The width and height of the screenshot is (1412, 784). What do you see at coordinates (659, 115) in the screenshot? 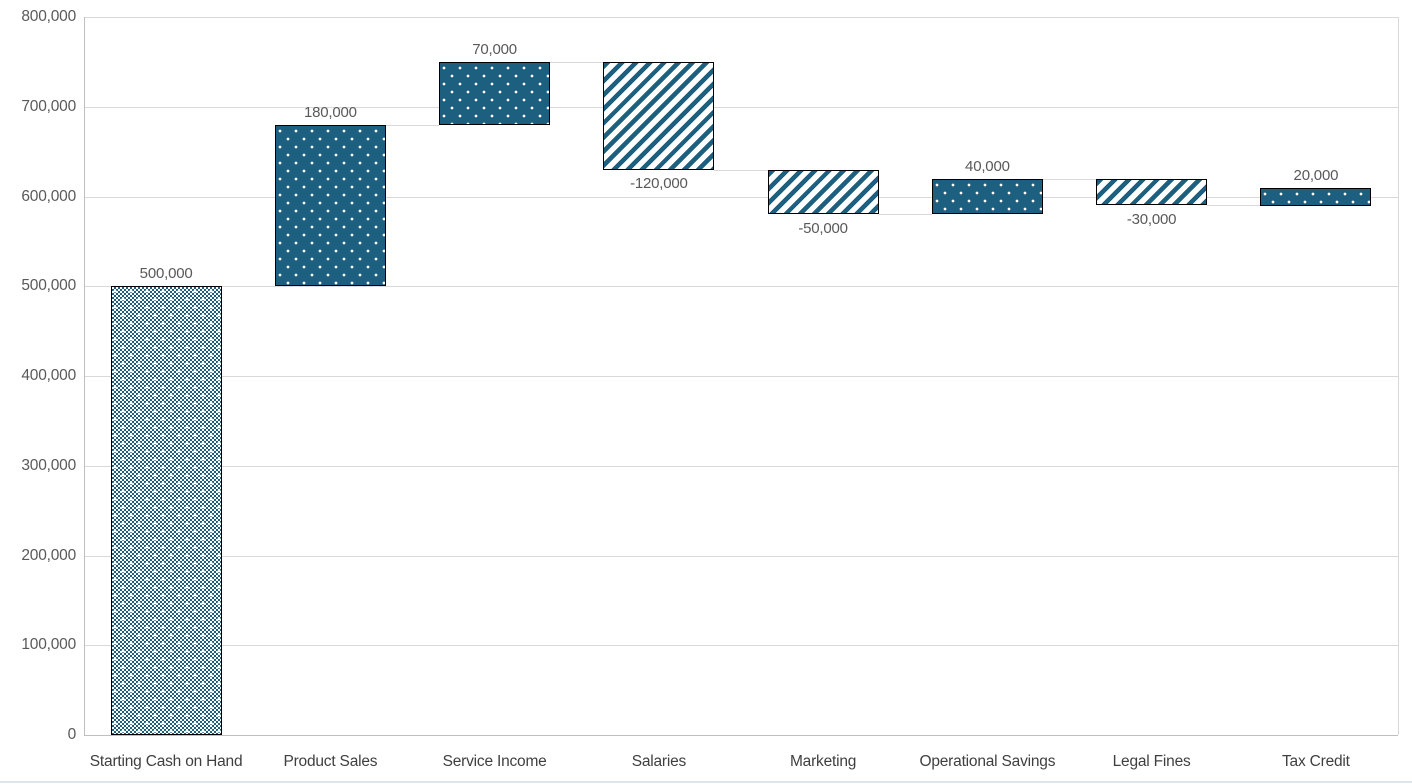
I see `bar-salaries` at bounding box center [659, 115].